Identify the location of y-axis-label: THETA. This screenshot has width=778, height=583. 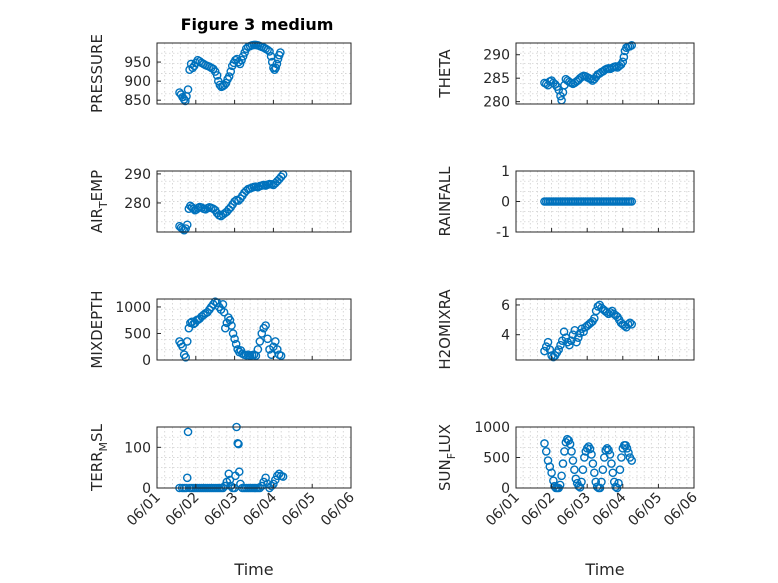
(445, 74).